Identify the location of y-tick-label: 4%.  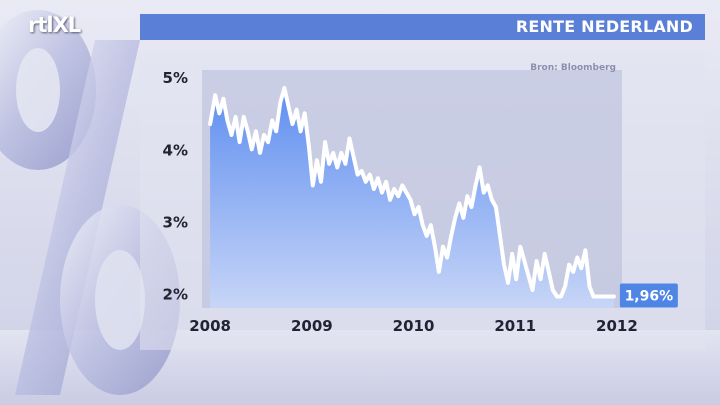
(175, 150).